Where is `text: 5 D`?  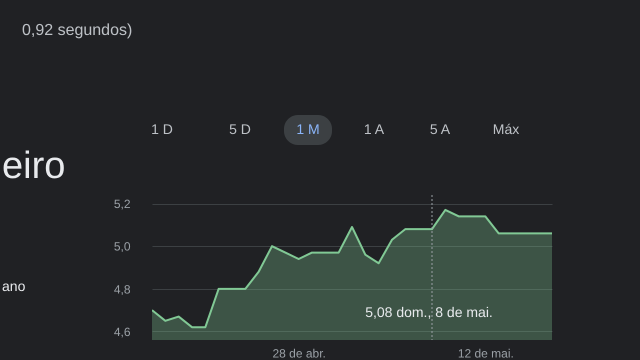 text: 5 D is located at coordinates (240, 129).